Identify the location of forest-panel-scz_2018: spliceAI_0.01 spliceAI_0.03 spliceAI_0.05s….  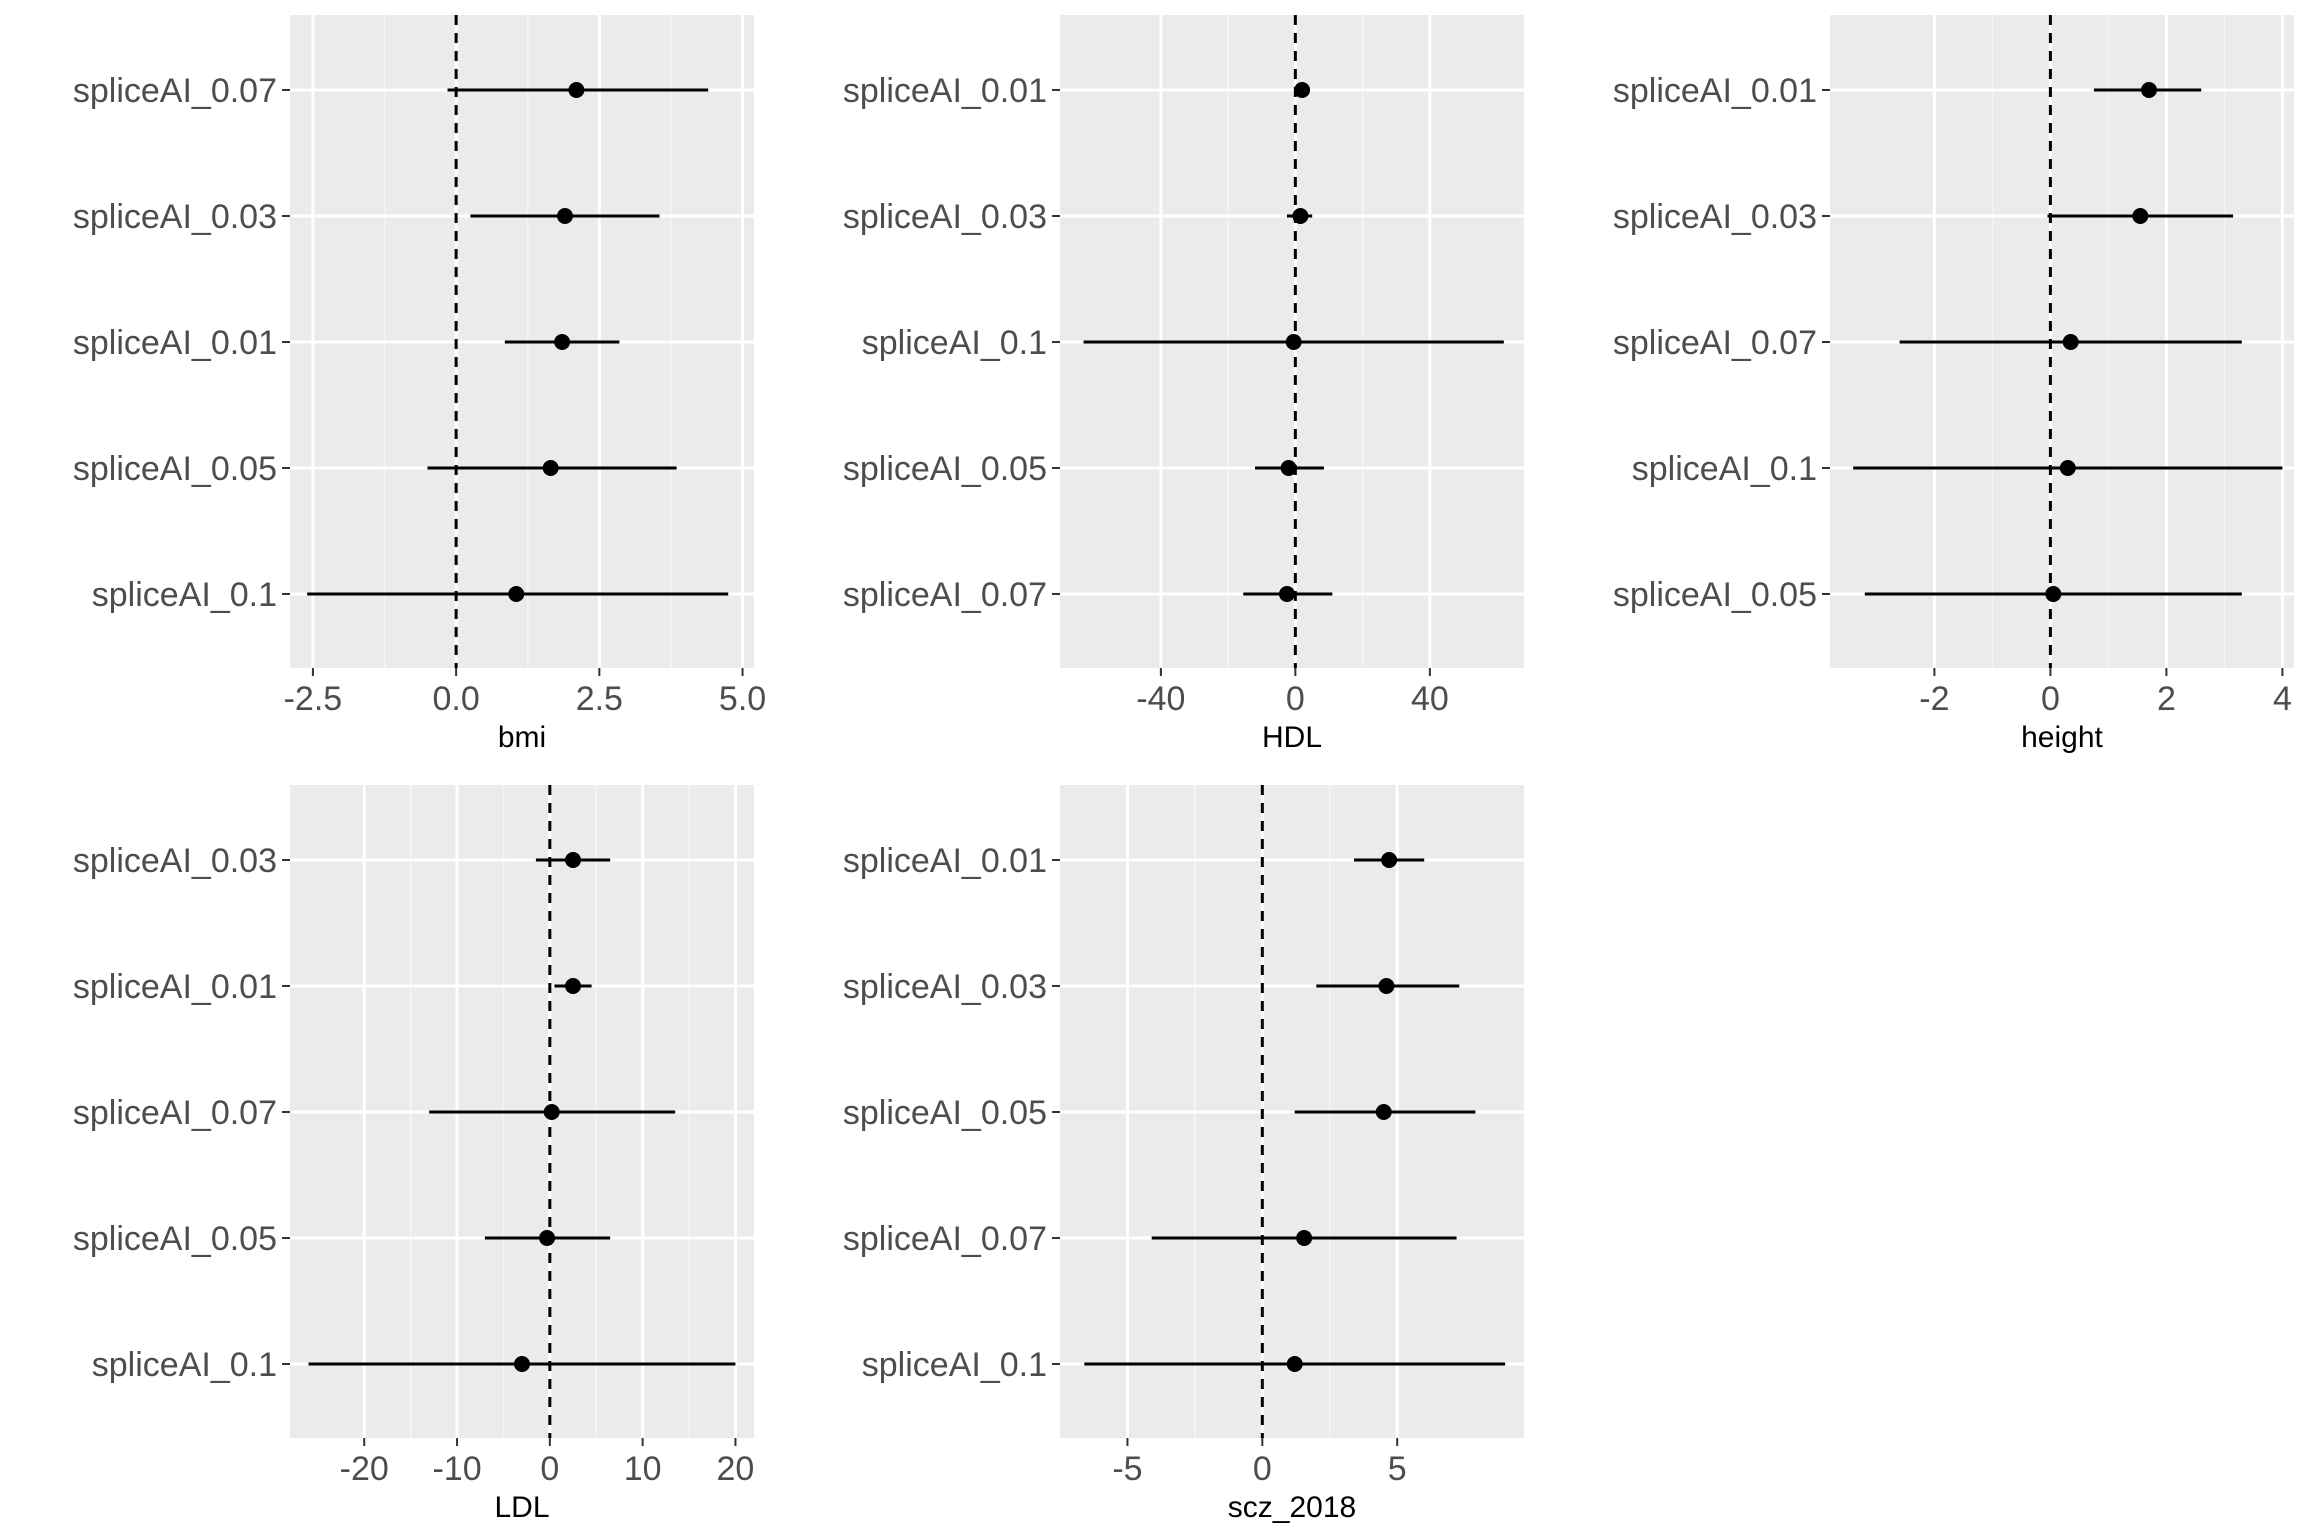
(1183, 1154).